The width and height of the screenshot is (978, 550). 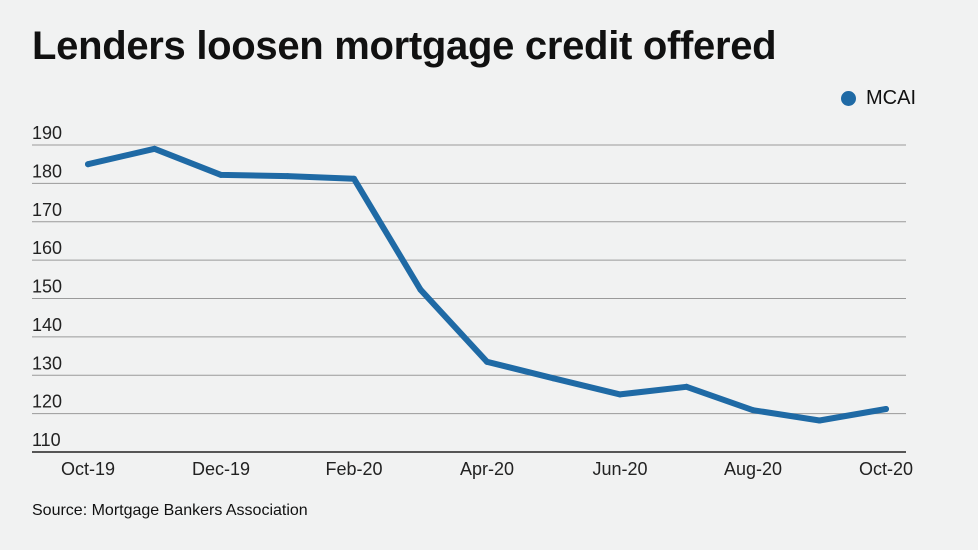 I want to click on source-note: Source: Mortgage Bankers Association, so click(x=170, y=510).